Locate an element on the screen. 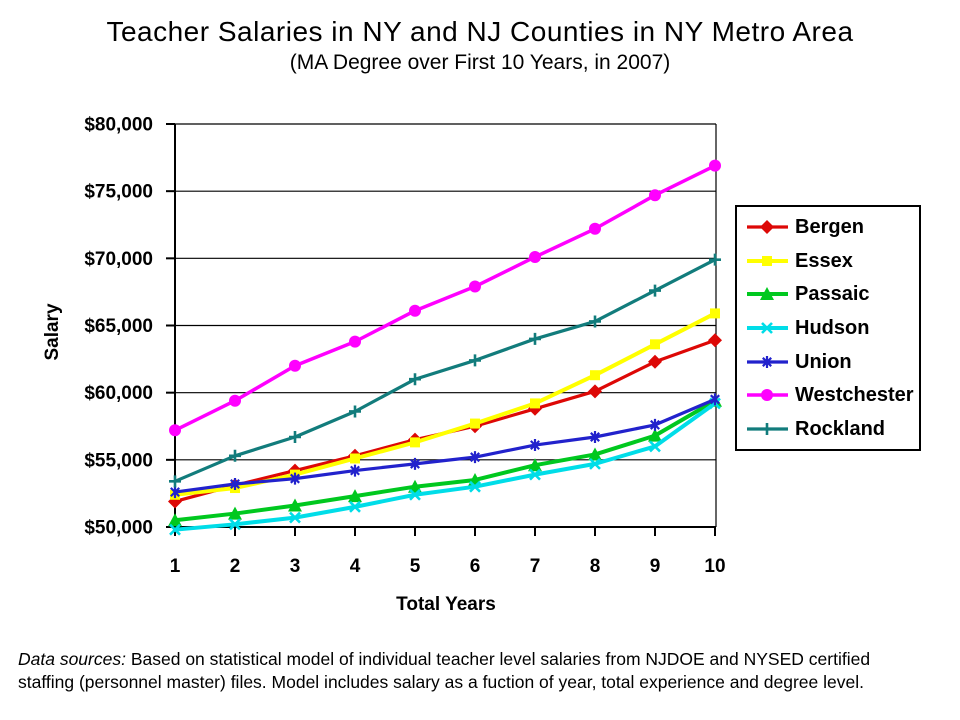 The image size is (960, 720). legend-marker-hudson-icon is located at coordinates (767, 328).